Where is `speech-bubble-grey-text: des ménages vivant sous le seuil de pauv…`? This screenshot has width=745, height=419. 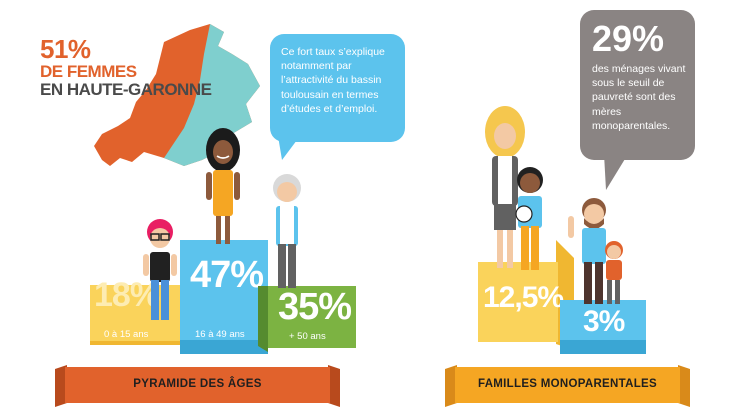 speech-bubble-grey-text: des ménages vivant sous le seuil de pauv… is located at coordinates (639, 97).